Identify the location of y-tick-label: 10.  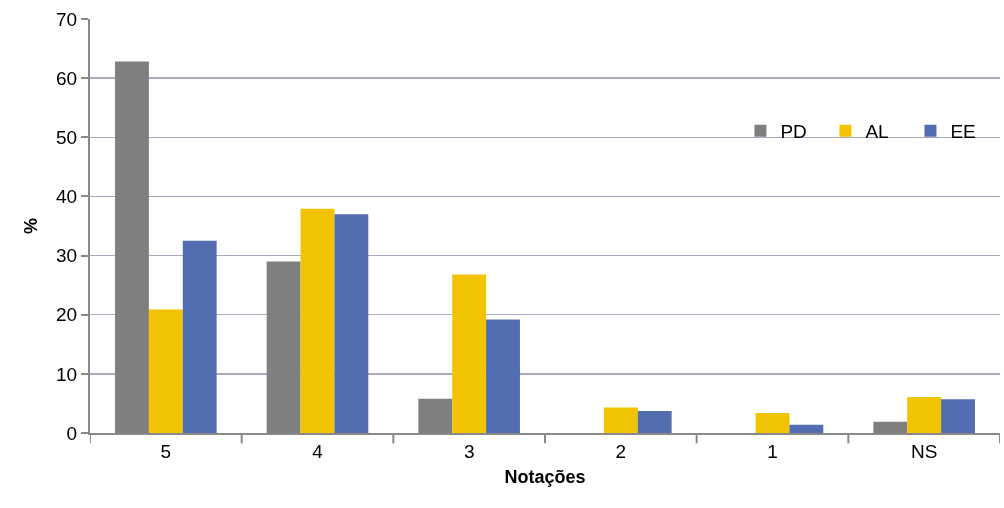
(67, 374).